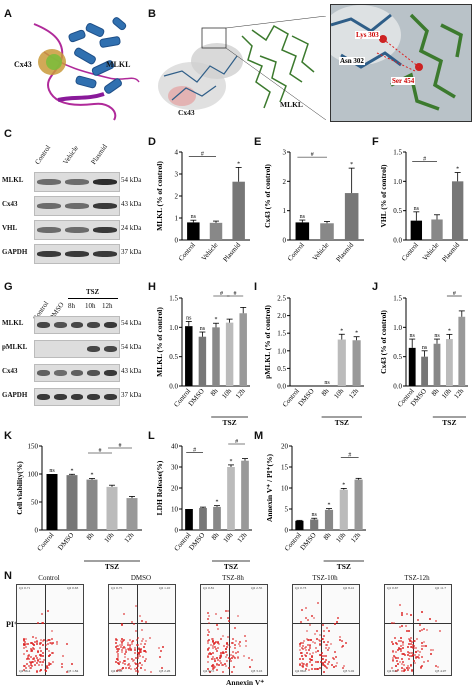  What do you see at coordinates (285, 447) in the screenshot?
I see `y-tick-label: 20` at bounding box center [285, 447].